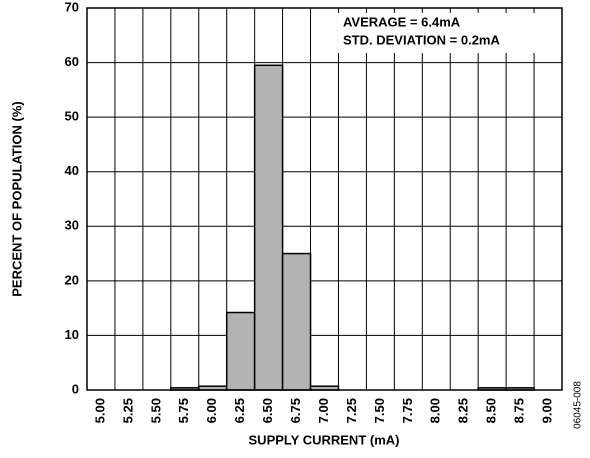 The height and width of the screenshot is (458, 590). Describe the element at coordinates (323, 410) in the screenshot. I see `x-tick-label: 7.00` at that location.